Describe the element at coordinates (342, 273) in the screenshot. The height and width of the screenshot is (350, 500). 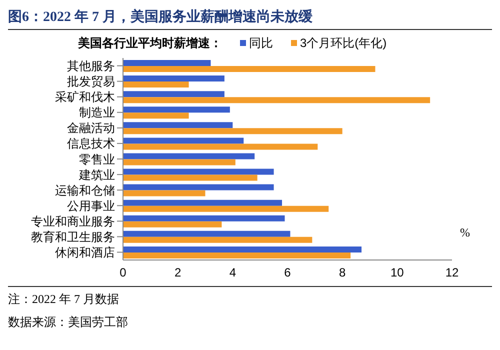
I see `x-tick-label: 8` at that location.